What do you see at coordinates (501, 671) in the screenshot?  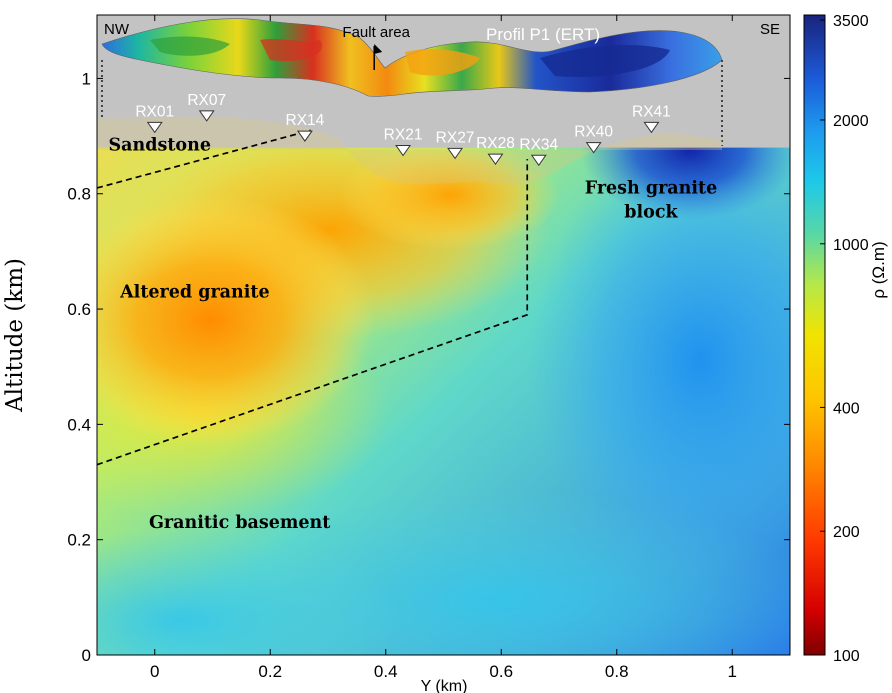 I see `x-tick-label: 0.6` at bounding box center [501, 671].